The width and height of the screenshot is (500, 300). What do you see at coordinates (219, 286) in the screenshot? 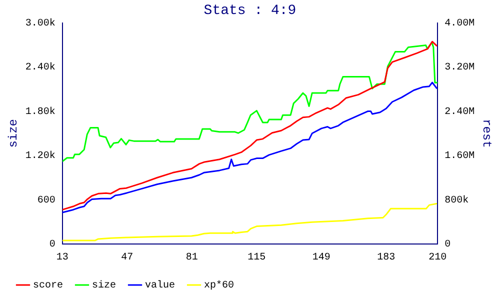
I see `legend-label: xp*60` at bounding box center [219, 286].